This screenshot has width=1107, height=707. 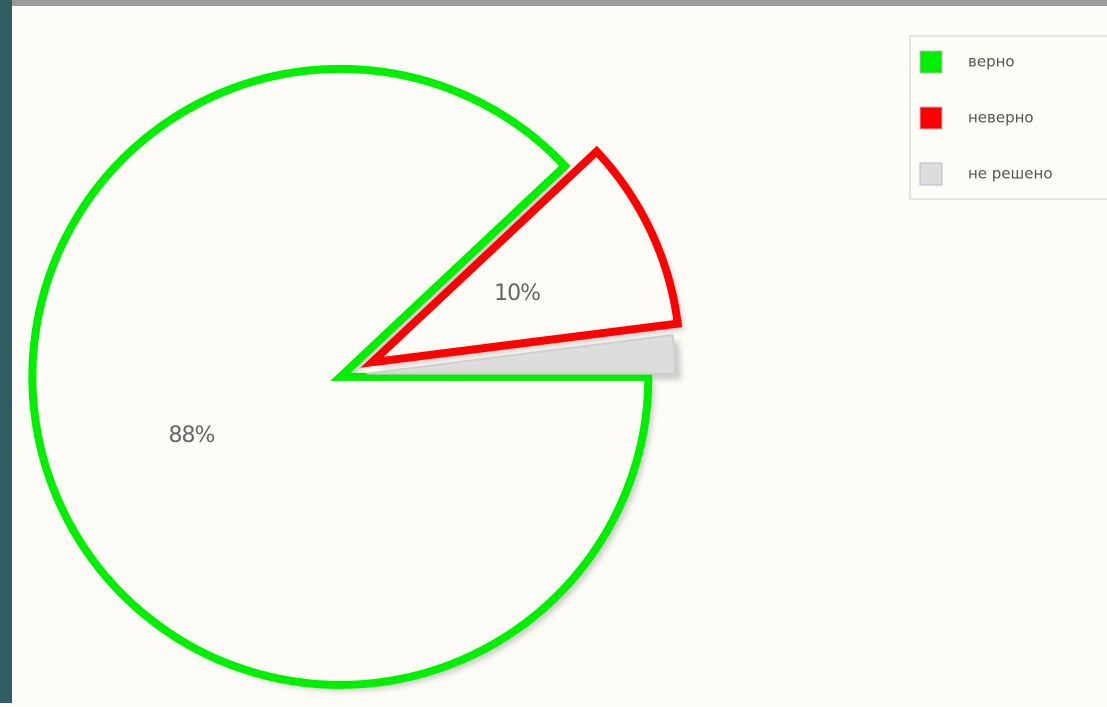 What do you see at coordinates (1010, 174) in the screenshot?
I see `legend-label: не решено` at bounding box center [1010, 174].